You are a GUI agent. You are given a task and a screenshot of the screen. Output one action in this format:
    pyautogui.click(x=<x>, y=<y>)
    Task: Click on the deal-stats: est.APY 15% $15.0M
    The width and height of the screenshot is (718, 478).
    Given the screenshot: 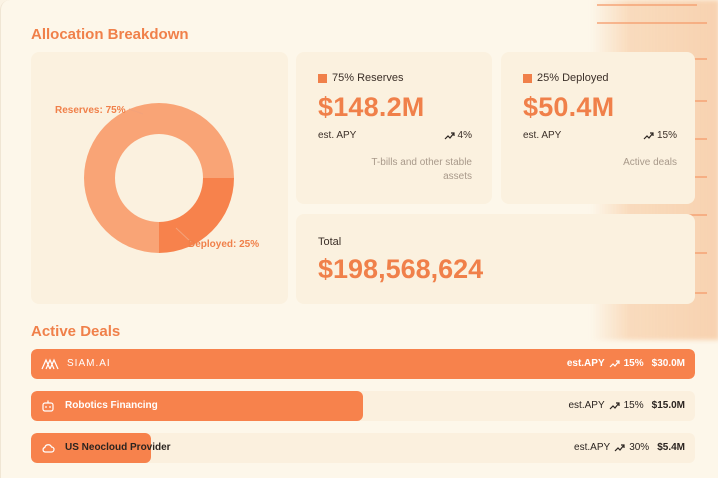 What is the action you would take?
    pyautogui.click(x=626, y=405)
    